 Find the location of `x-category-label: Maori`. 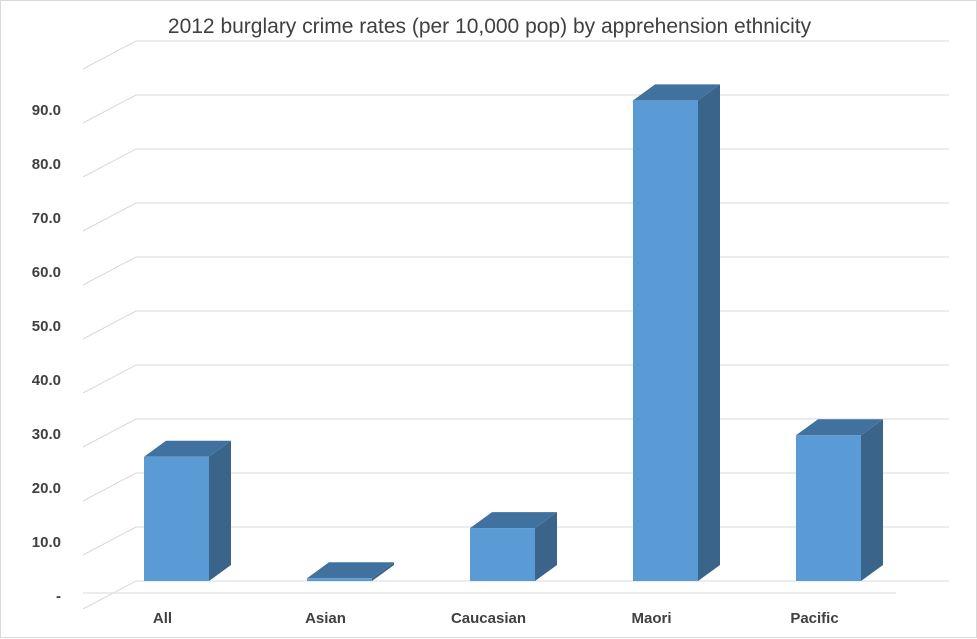

x-category-label: Maori is located at coordinates (651, 618).